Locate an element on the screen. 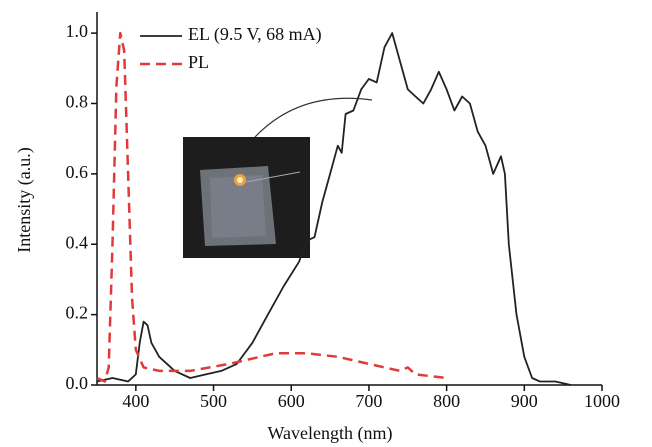 This screenshot has width=652, height=447. x-tick-label: 800 is located at coordinates (446, 401).